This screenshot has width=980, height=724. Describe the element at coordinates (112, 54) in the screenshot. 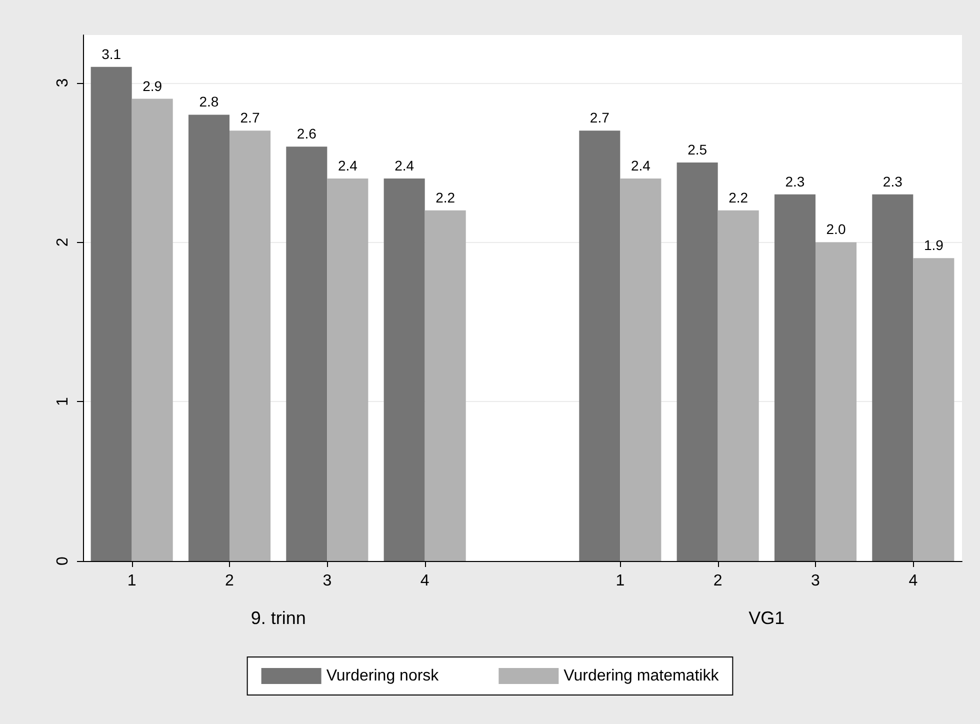

I see `data-label: 3.1` at that location.